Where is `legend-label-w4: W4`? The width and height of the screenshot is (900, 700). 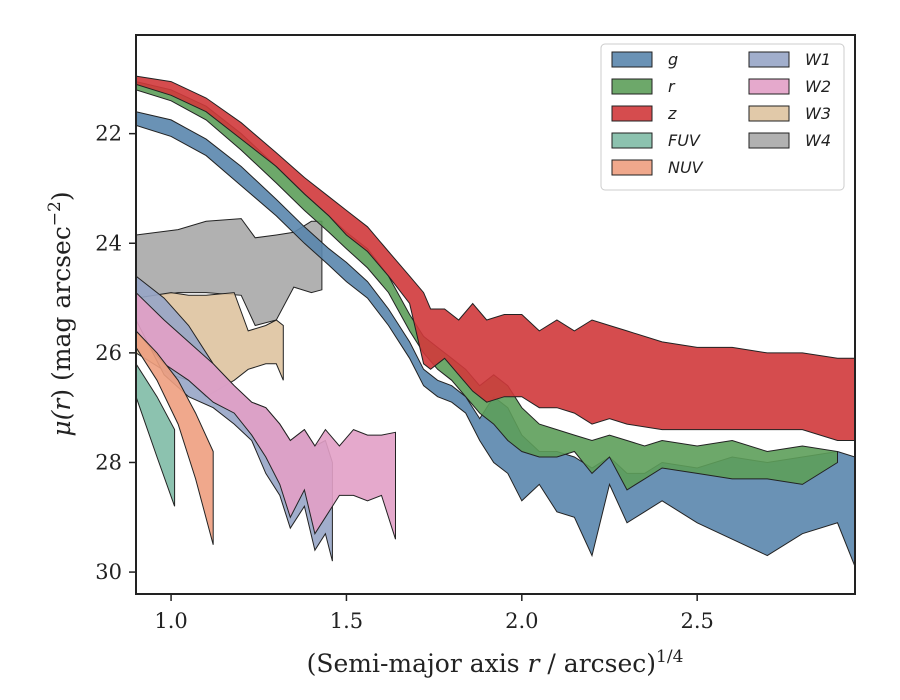
legend-label-w4: W4 is located at coordinates (818, 140).